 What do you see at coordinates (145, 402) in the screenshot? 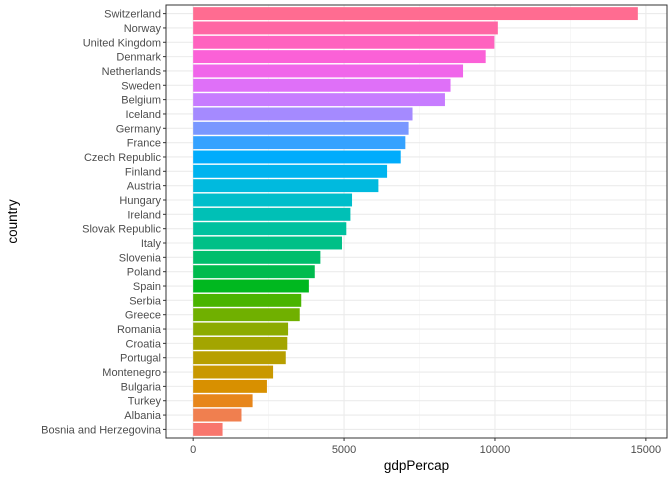
I see `y-tick-label: Turkey` at bounding box center [145, 402].